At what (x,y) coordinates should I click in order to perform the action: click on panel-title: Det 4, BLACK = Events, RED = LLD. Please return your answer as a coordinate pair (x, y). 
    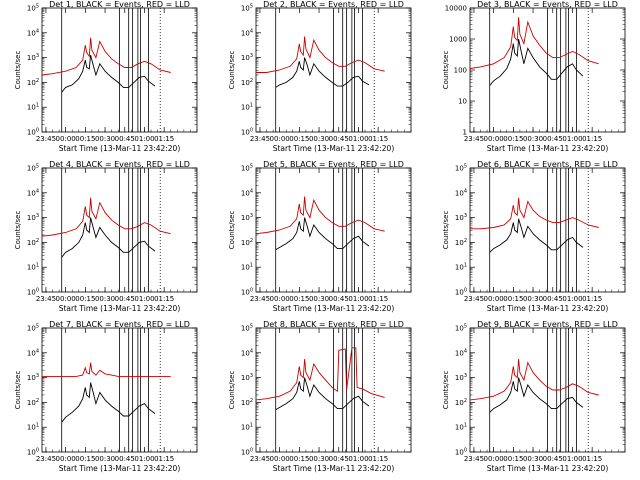
    Looking at the image, I should click on (119, 164).